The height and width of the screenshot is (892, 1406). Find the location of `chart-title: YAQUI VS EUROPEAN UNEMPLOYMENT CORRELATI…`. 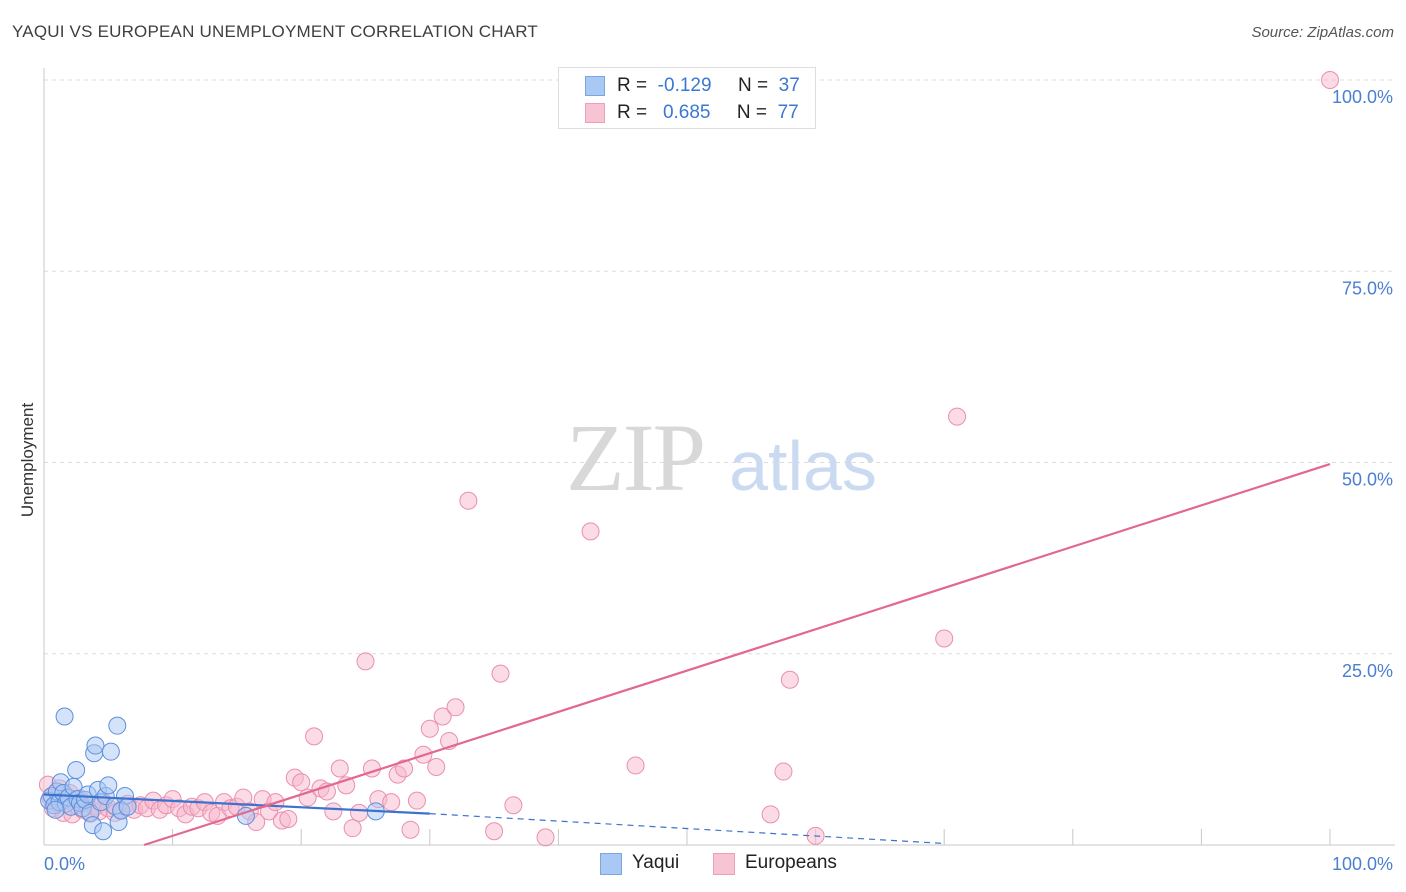

chart-title: YAQUI VS EUROPEAN UNEMPLOYMENT CORRELATI… is located at coordinates (275, 31).